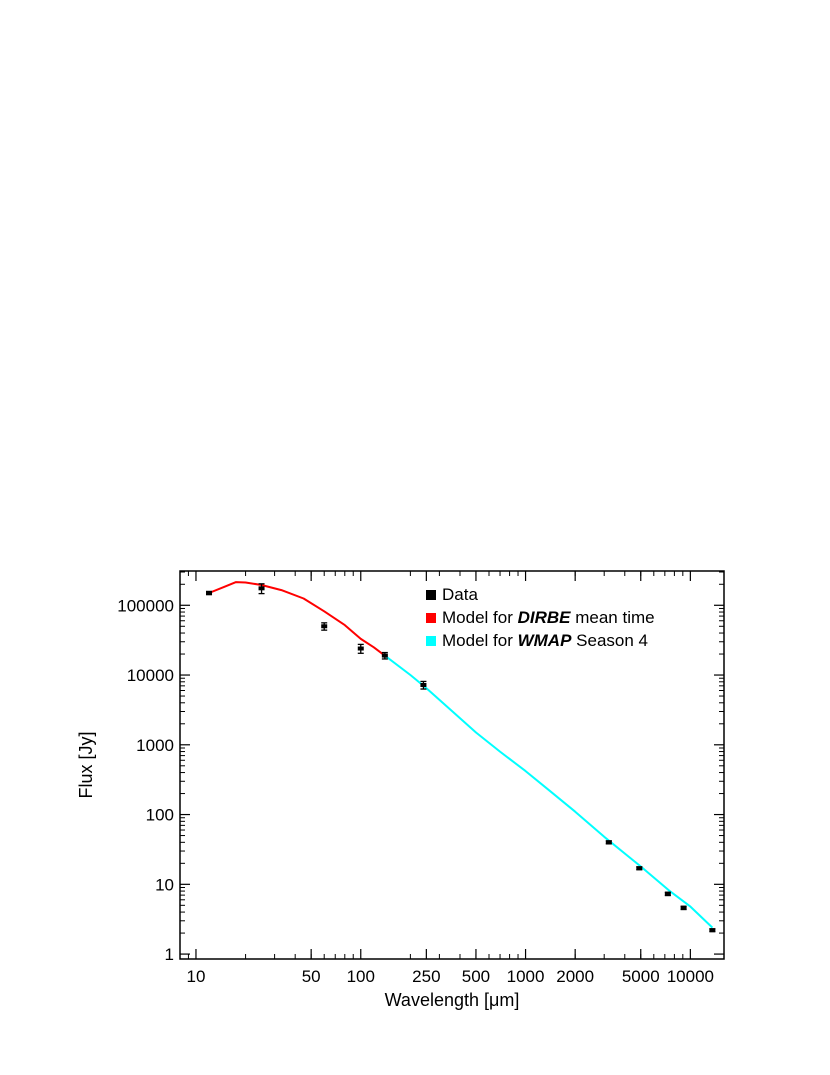  What do you see at coordinates (155, 745) in the screenshot?
I see `y-tick-label: 1000` at bounding box center [155, 745].